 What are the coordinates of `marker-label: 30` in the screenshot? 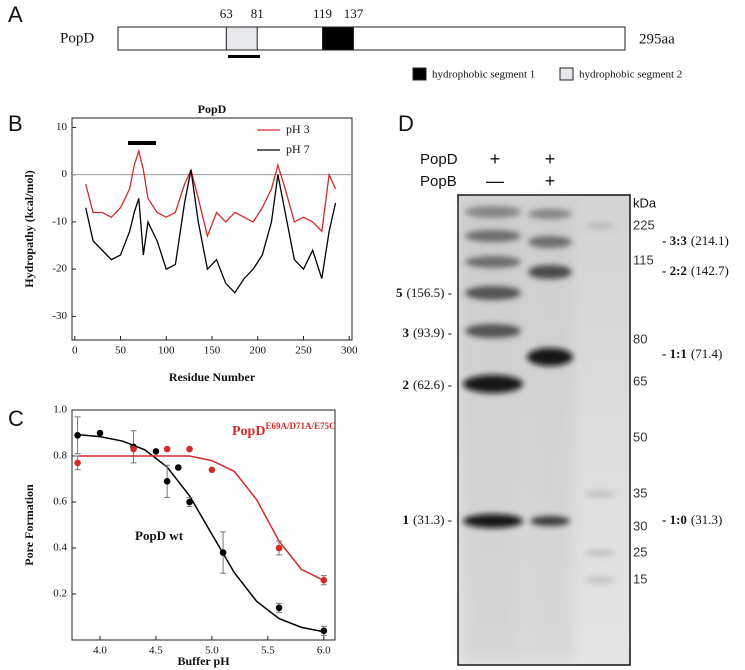 It's located at (640, 525).